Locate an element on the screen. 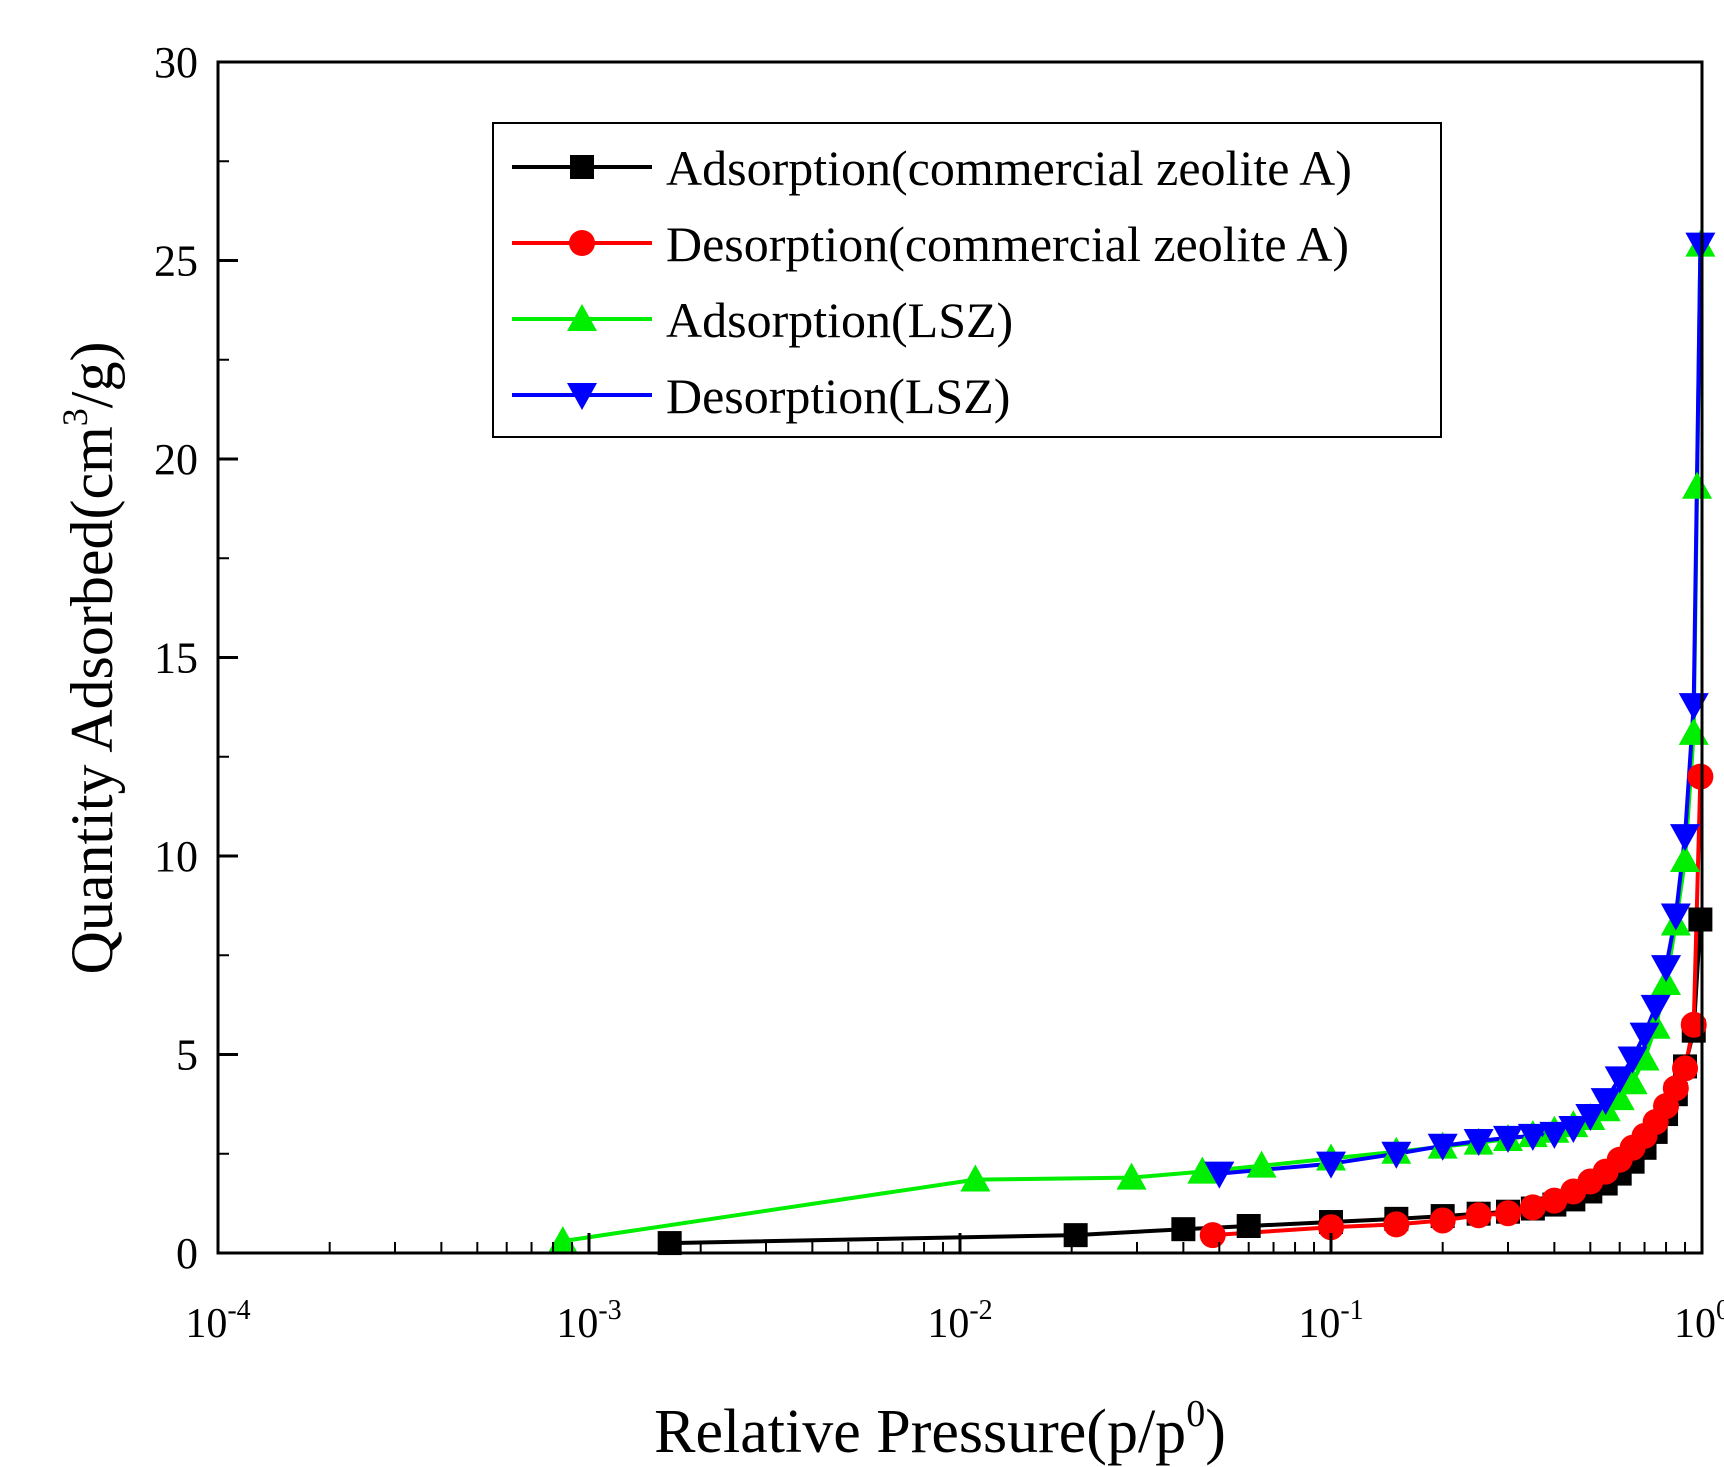 The height and width of the screenshot is (1467, 1724). x-tick-exponent: -2 is located at coordinates (980, 1310).